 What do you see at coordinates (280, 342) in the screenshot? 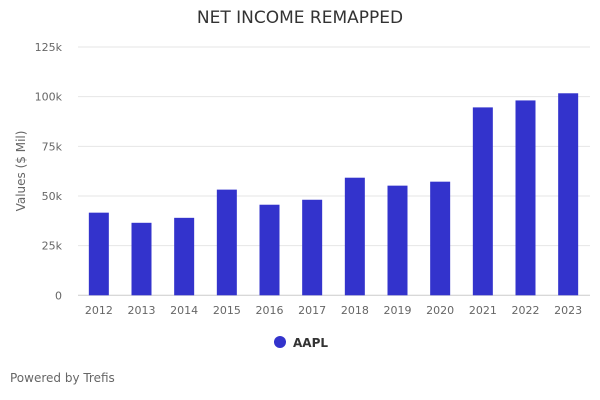
I see `legend-marker` at bounding box center [280, 342].